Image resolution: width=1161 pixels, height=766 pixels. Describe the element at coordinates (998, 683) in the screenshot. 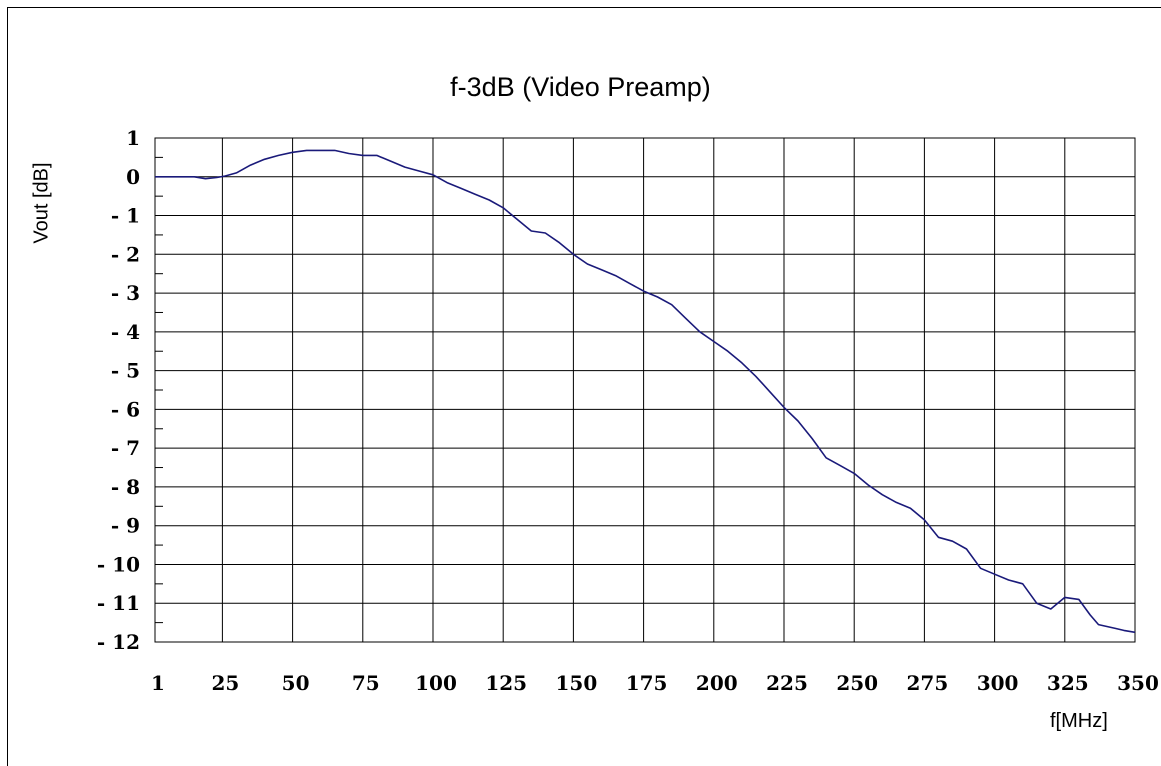

I see `x-tick-label: 300` at that location.